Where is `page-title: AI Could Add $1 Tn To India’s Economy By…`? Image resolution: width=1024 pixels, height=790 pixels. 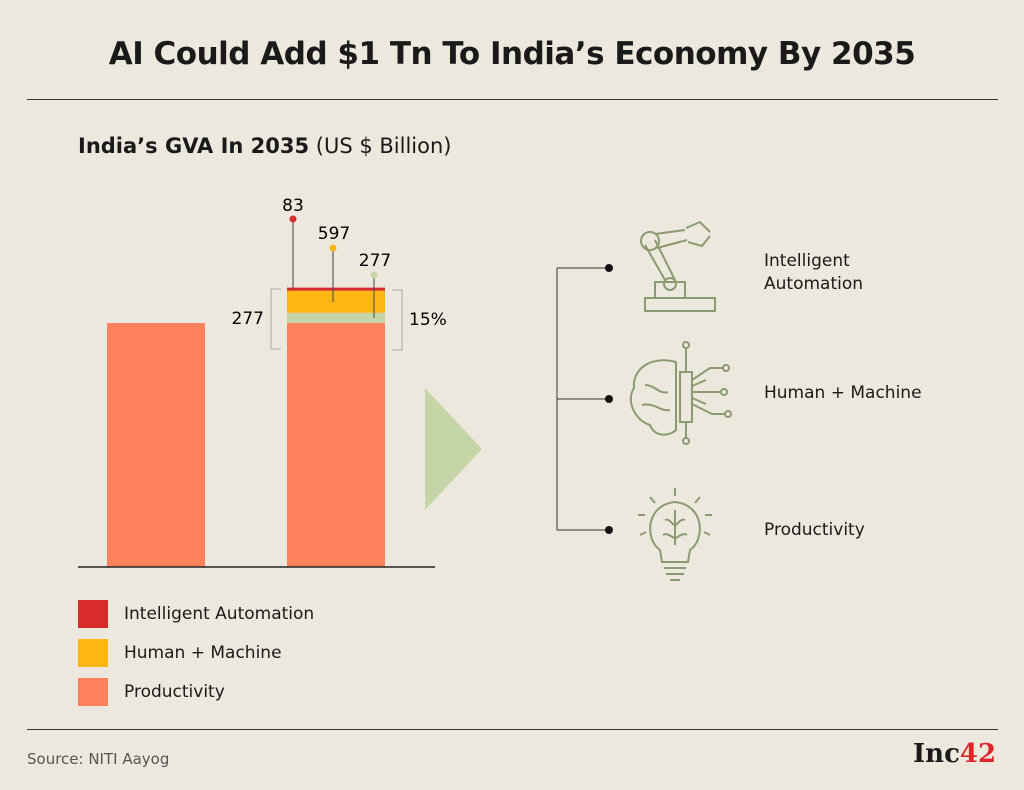 page-title: AI Could Add $1 Tn To India’s Economy By… is located at coordinates (512, 54).